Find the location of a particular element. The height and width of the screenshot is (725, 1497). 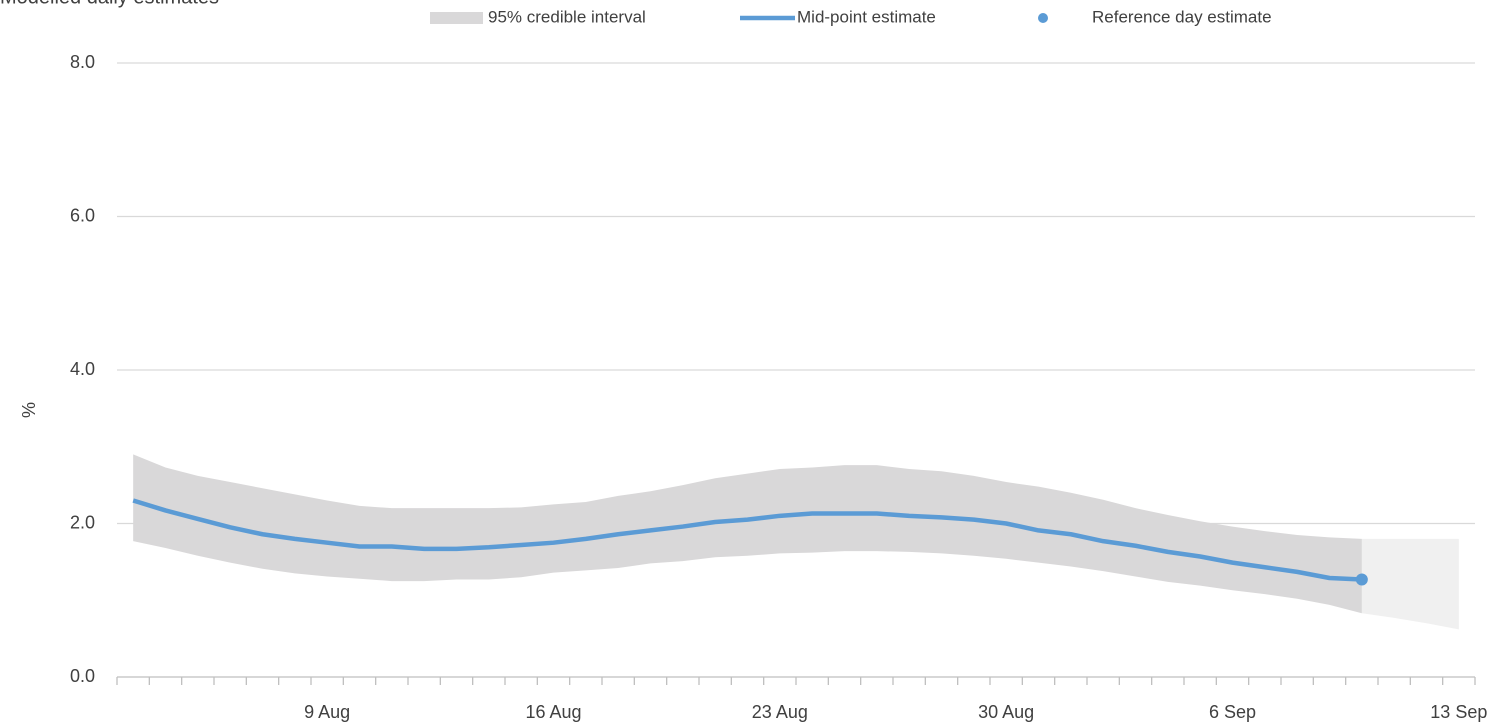

x-tick-label: 16 Aug is located at coordinates (553, 712).